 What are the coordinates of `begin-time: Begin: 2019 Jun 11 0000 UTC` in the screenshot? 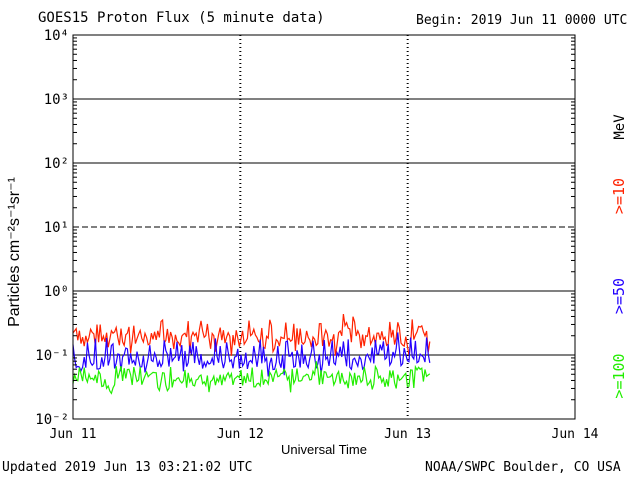 It's located at (522, 20).